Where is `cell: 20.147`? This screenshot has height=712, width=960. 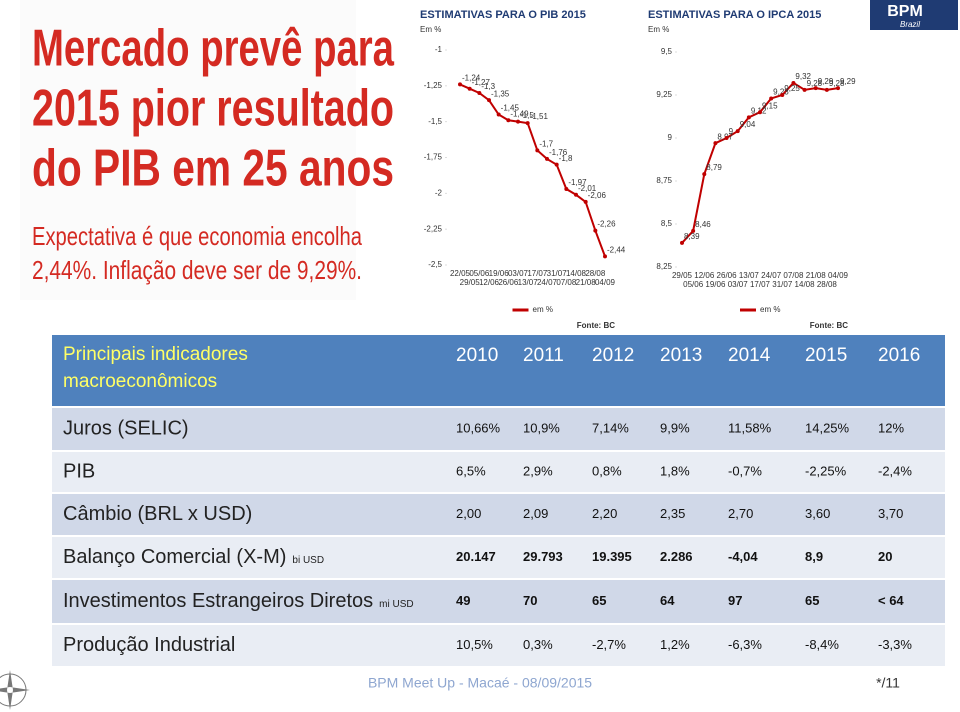
cell: 20.147 is located at coordinates (476, 556).